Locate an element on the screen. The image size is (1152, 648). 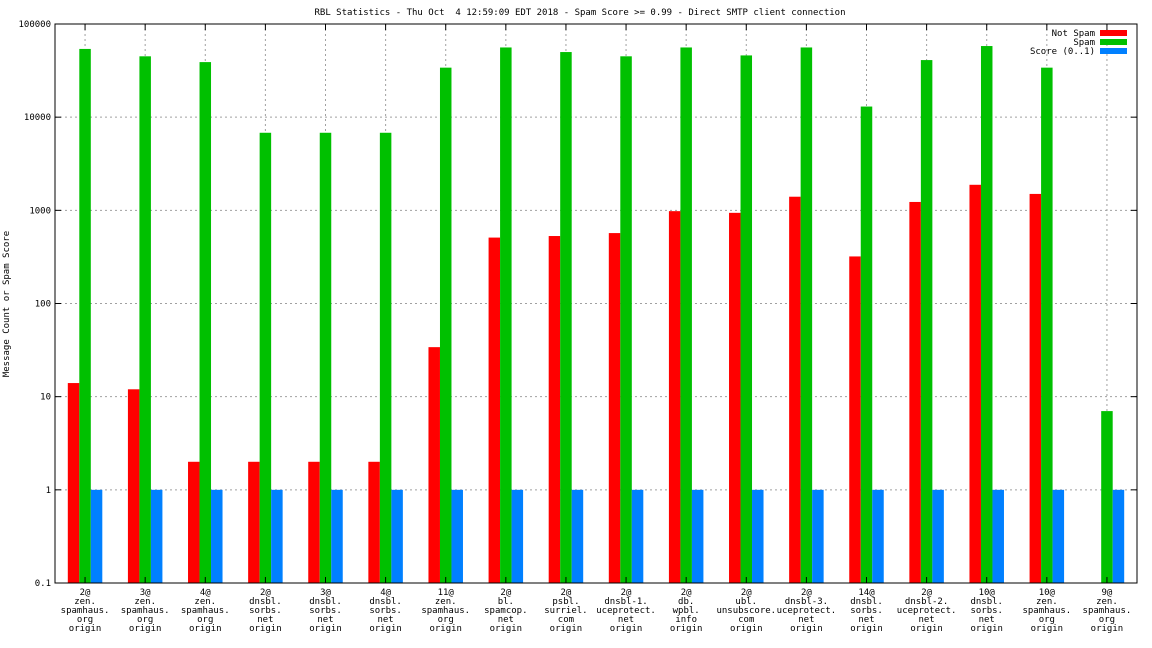
x-tick-label: 9@ zen. spamhaus. org origin is located at coordinates (1107, 611).